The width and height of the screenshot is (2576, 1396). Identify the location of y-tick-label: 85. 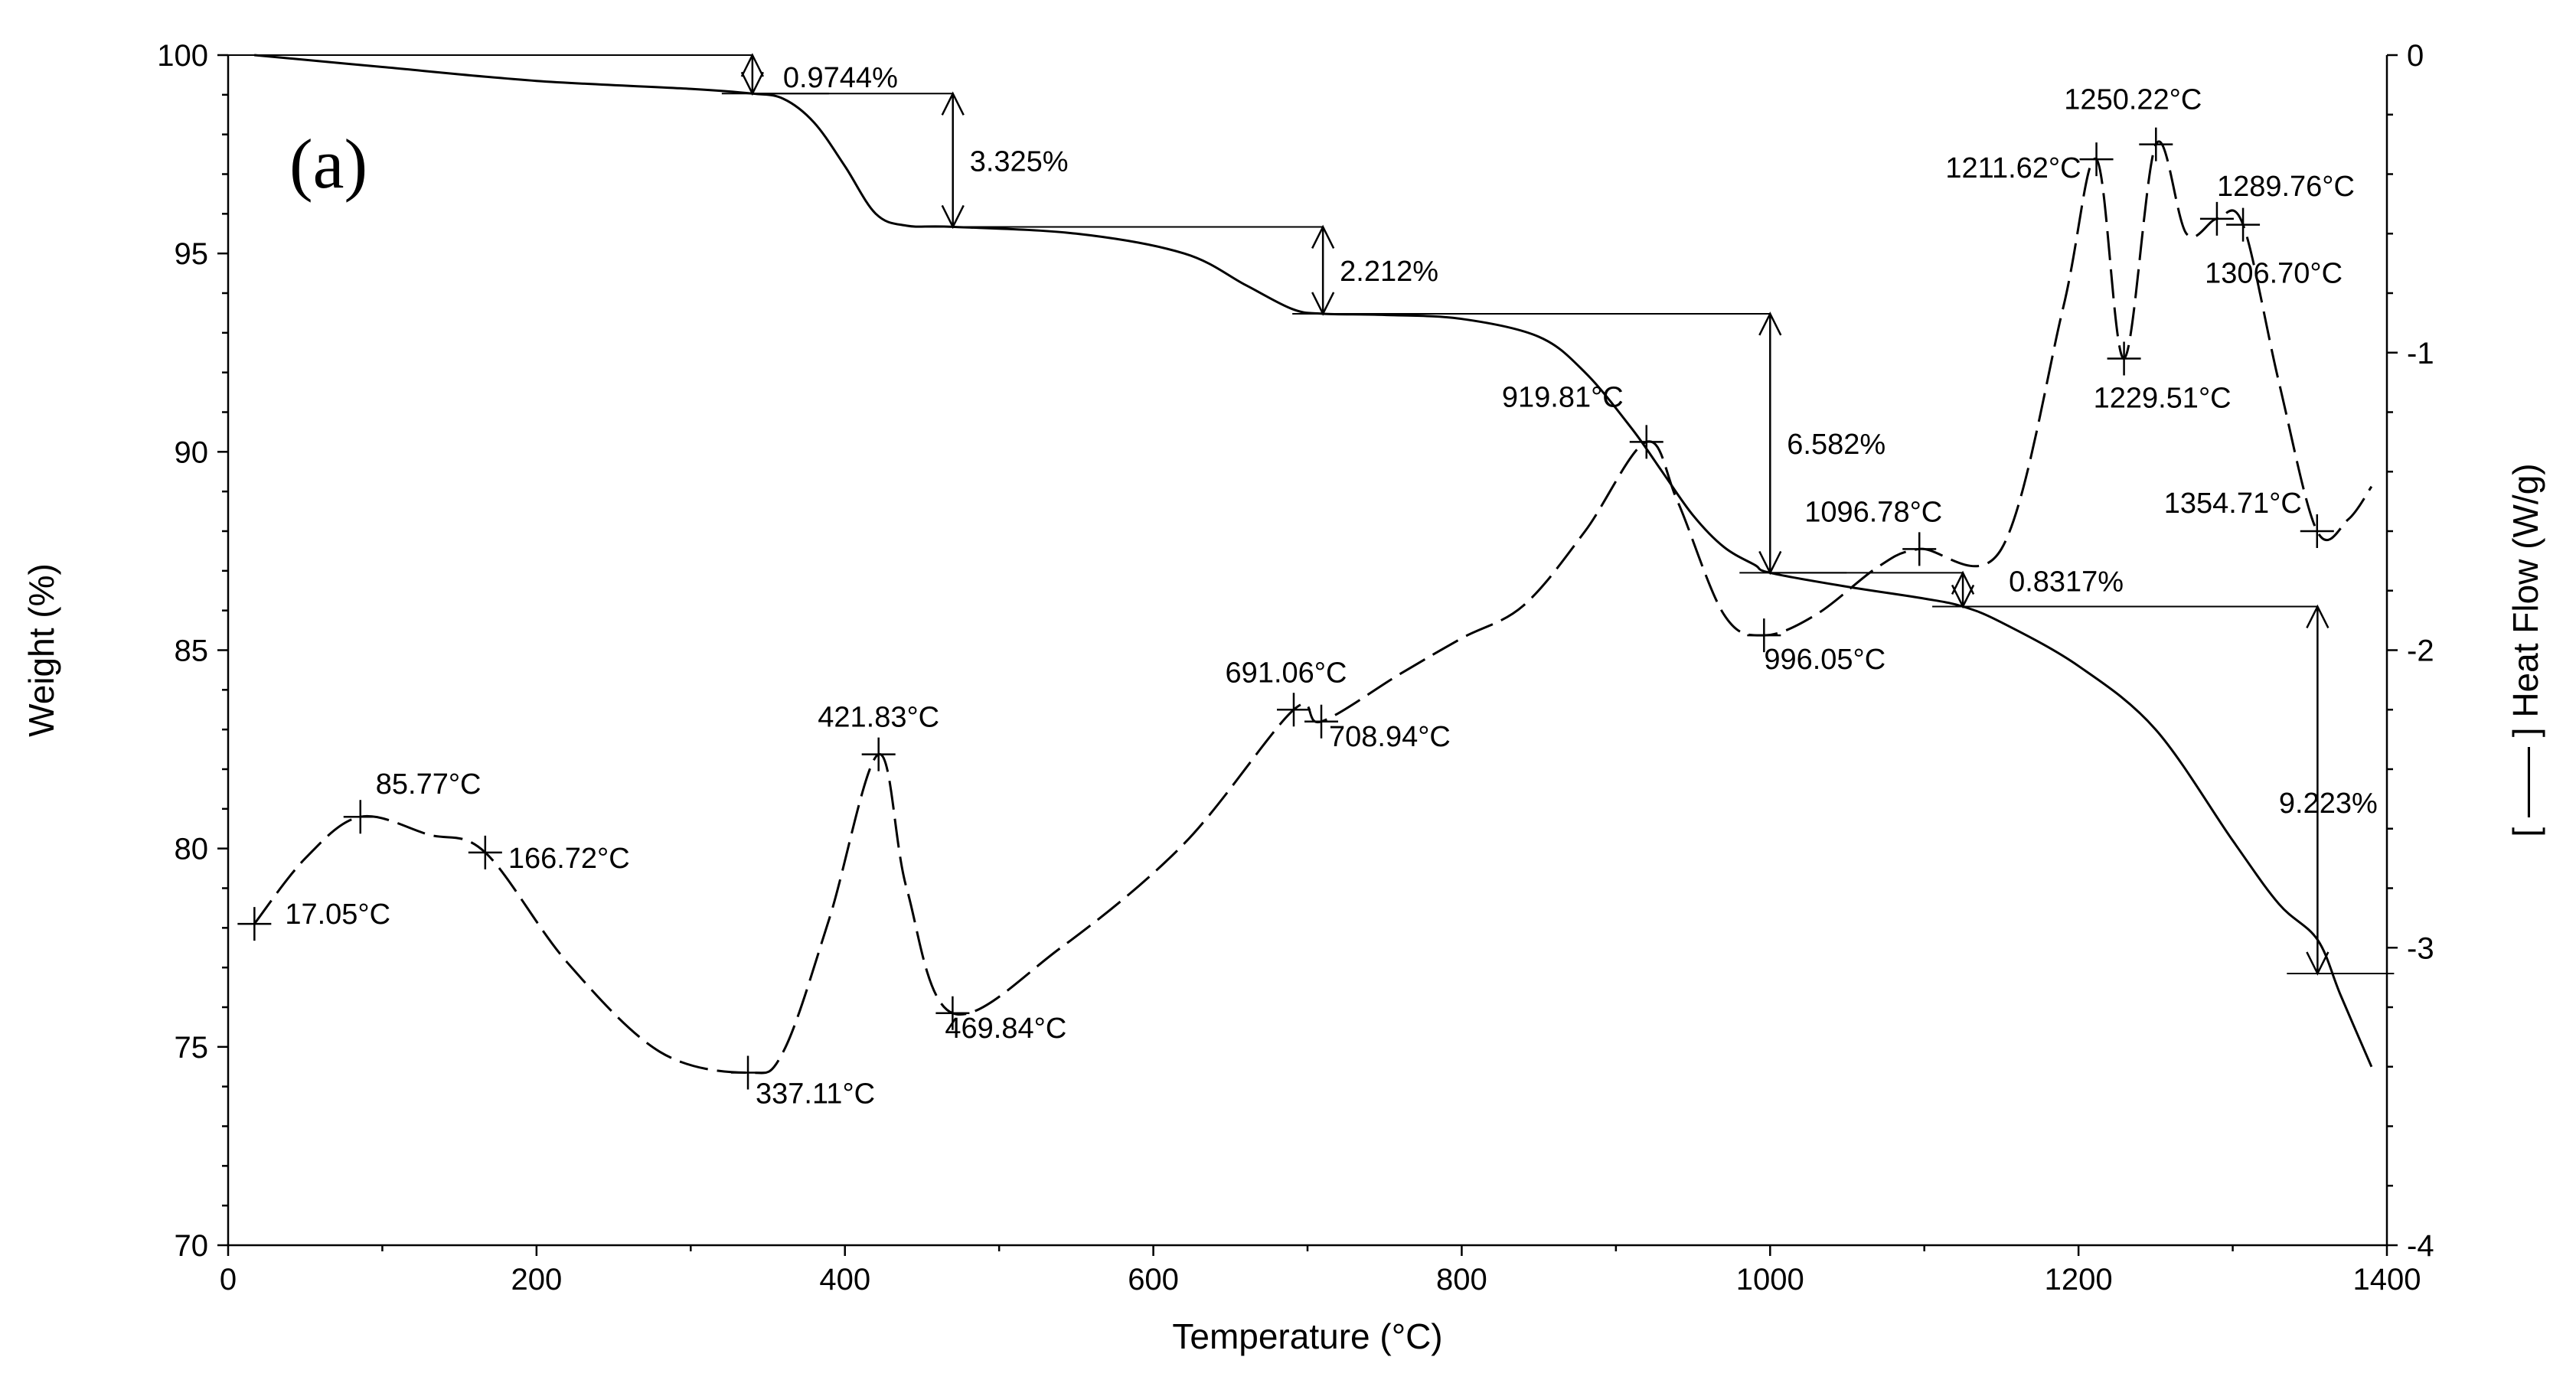
(192, 651).